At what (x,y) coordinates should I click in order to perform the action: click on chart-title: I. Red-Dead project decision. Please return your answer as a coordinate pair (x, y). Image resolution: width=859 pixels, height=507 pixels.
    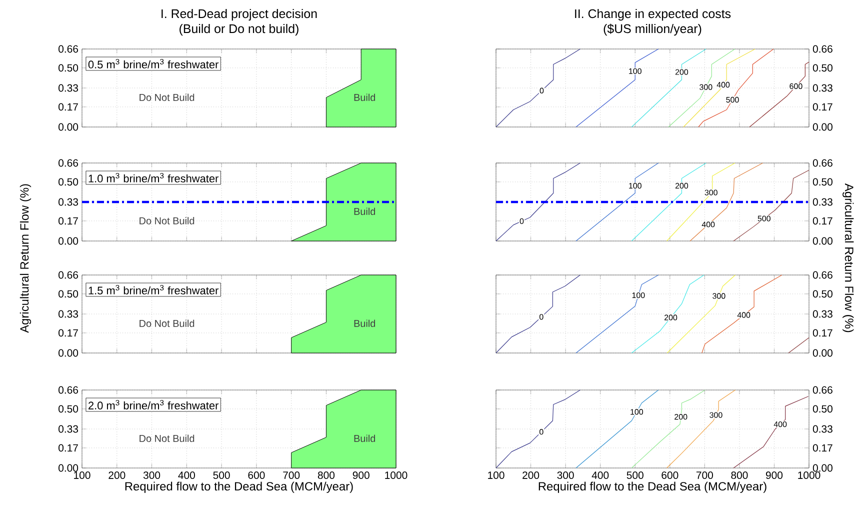
    Looking at the image, I should click on (239, 14).